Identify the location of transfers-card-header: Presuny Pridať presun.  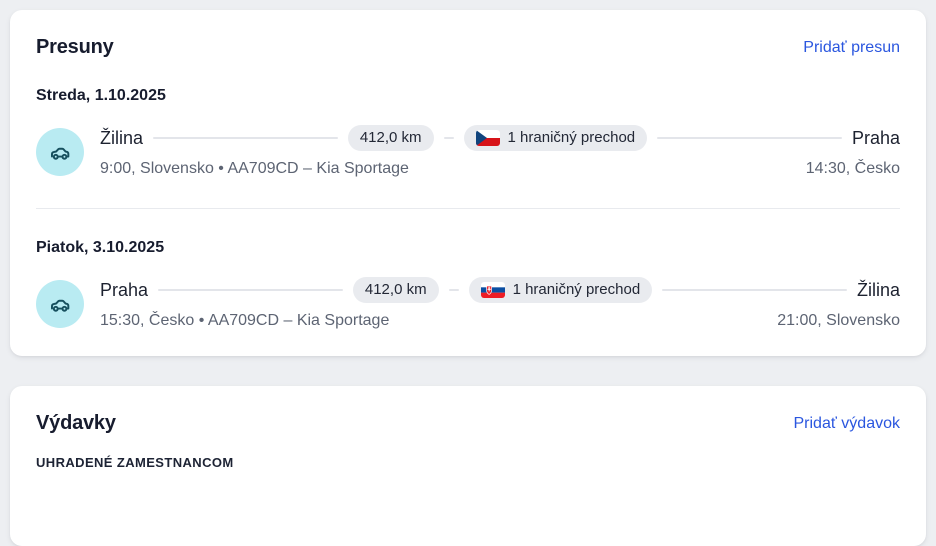
(468, 47).